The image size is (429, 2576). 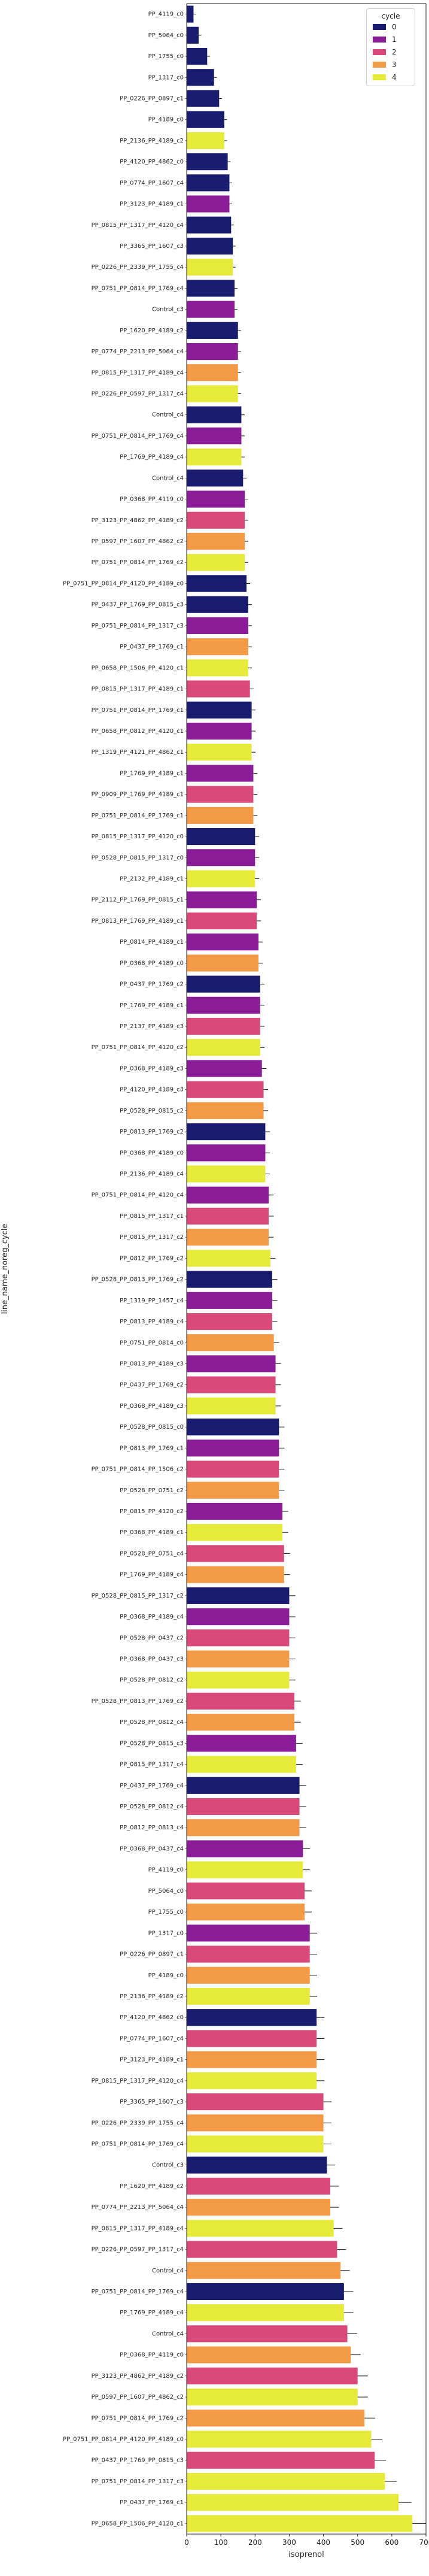 What do you see at coordinates (152, 1026) in the screenshot?
I see `y-tick-label: PP_2137_PP_4189_c3` at bounding box center [152, 1026].